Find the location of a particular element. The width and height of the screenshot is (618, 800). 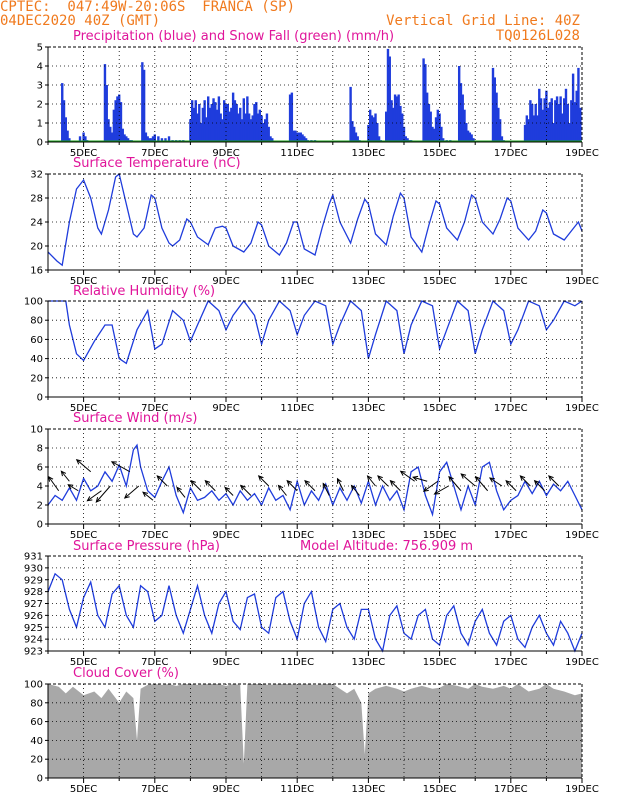

header-grid-line: Vertical Grid Line: 40Z is located at coordinates (483, 21).